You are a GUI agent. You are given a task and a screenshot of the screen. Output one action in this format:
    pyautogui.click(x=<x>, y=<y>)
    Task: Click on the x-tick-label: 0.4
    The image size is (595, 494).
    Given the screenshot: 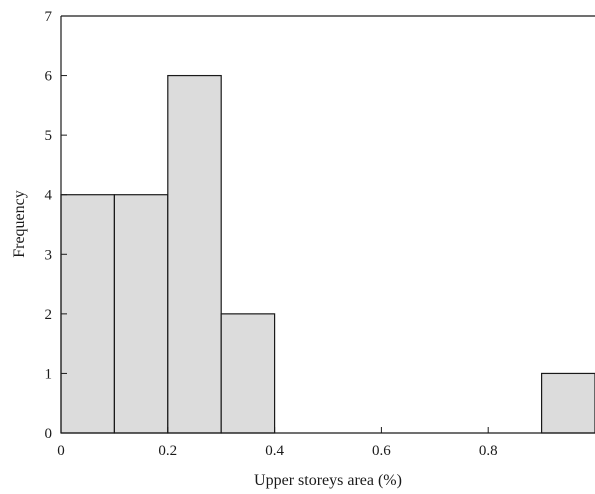 What is the action you would take?
    pyautogui.click(x=274, y=451)
    